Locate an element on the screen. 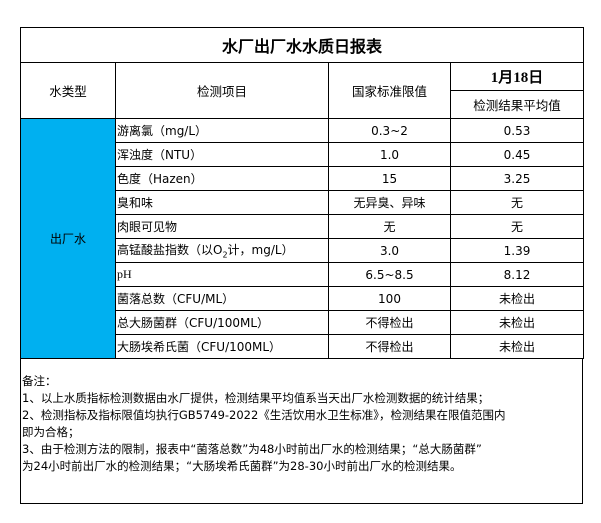 The width and height of the screenshot is (601, 523). item-cell: 大肠埃希氏菌（CFU/100ML） is located at coordinates (222, 346).